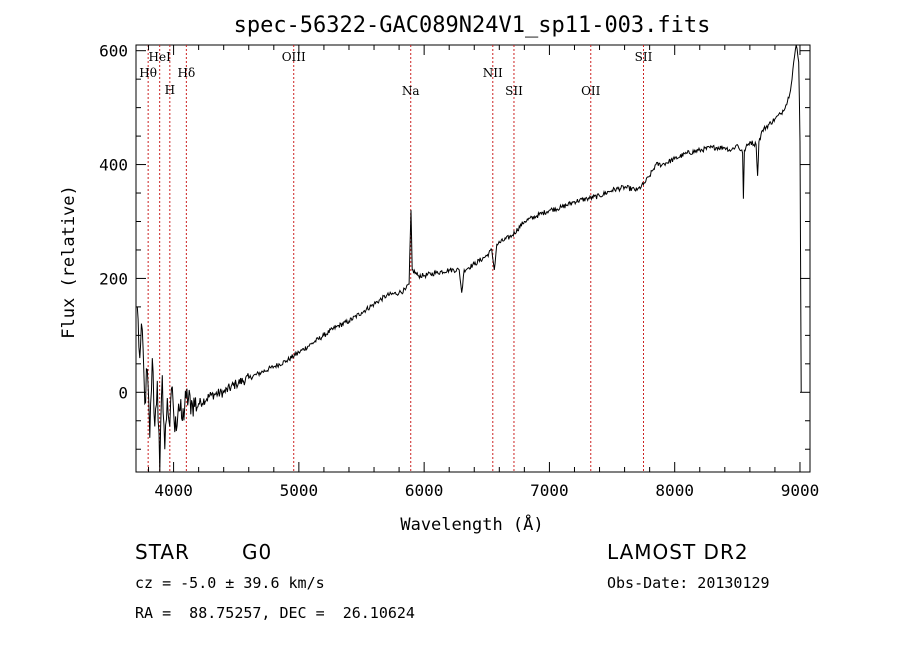 This screenshot has width=900, height=649. I want to click on line-label: Hθ, so click(148, 73).